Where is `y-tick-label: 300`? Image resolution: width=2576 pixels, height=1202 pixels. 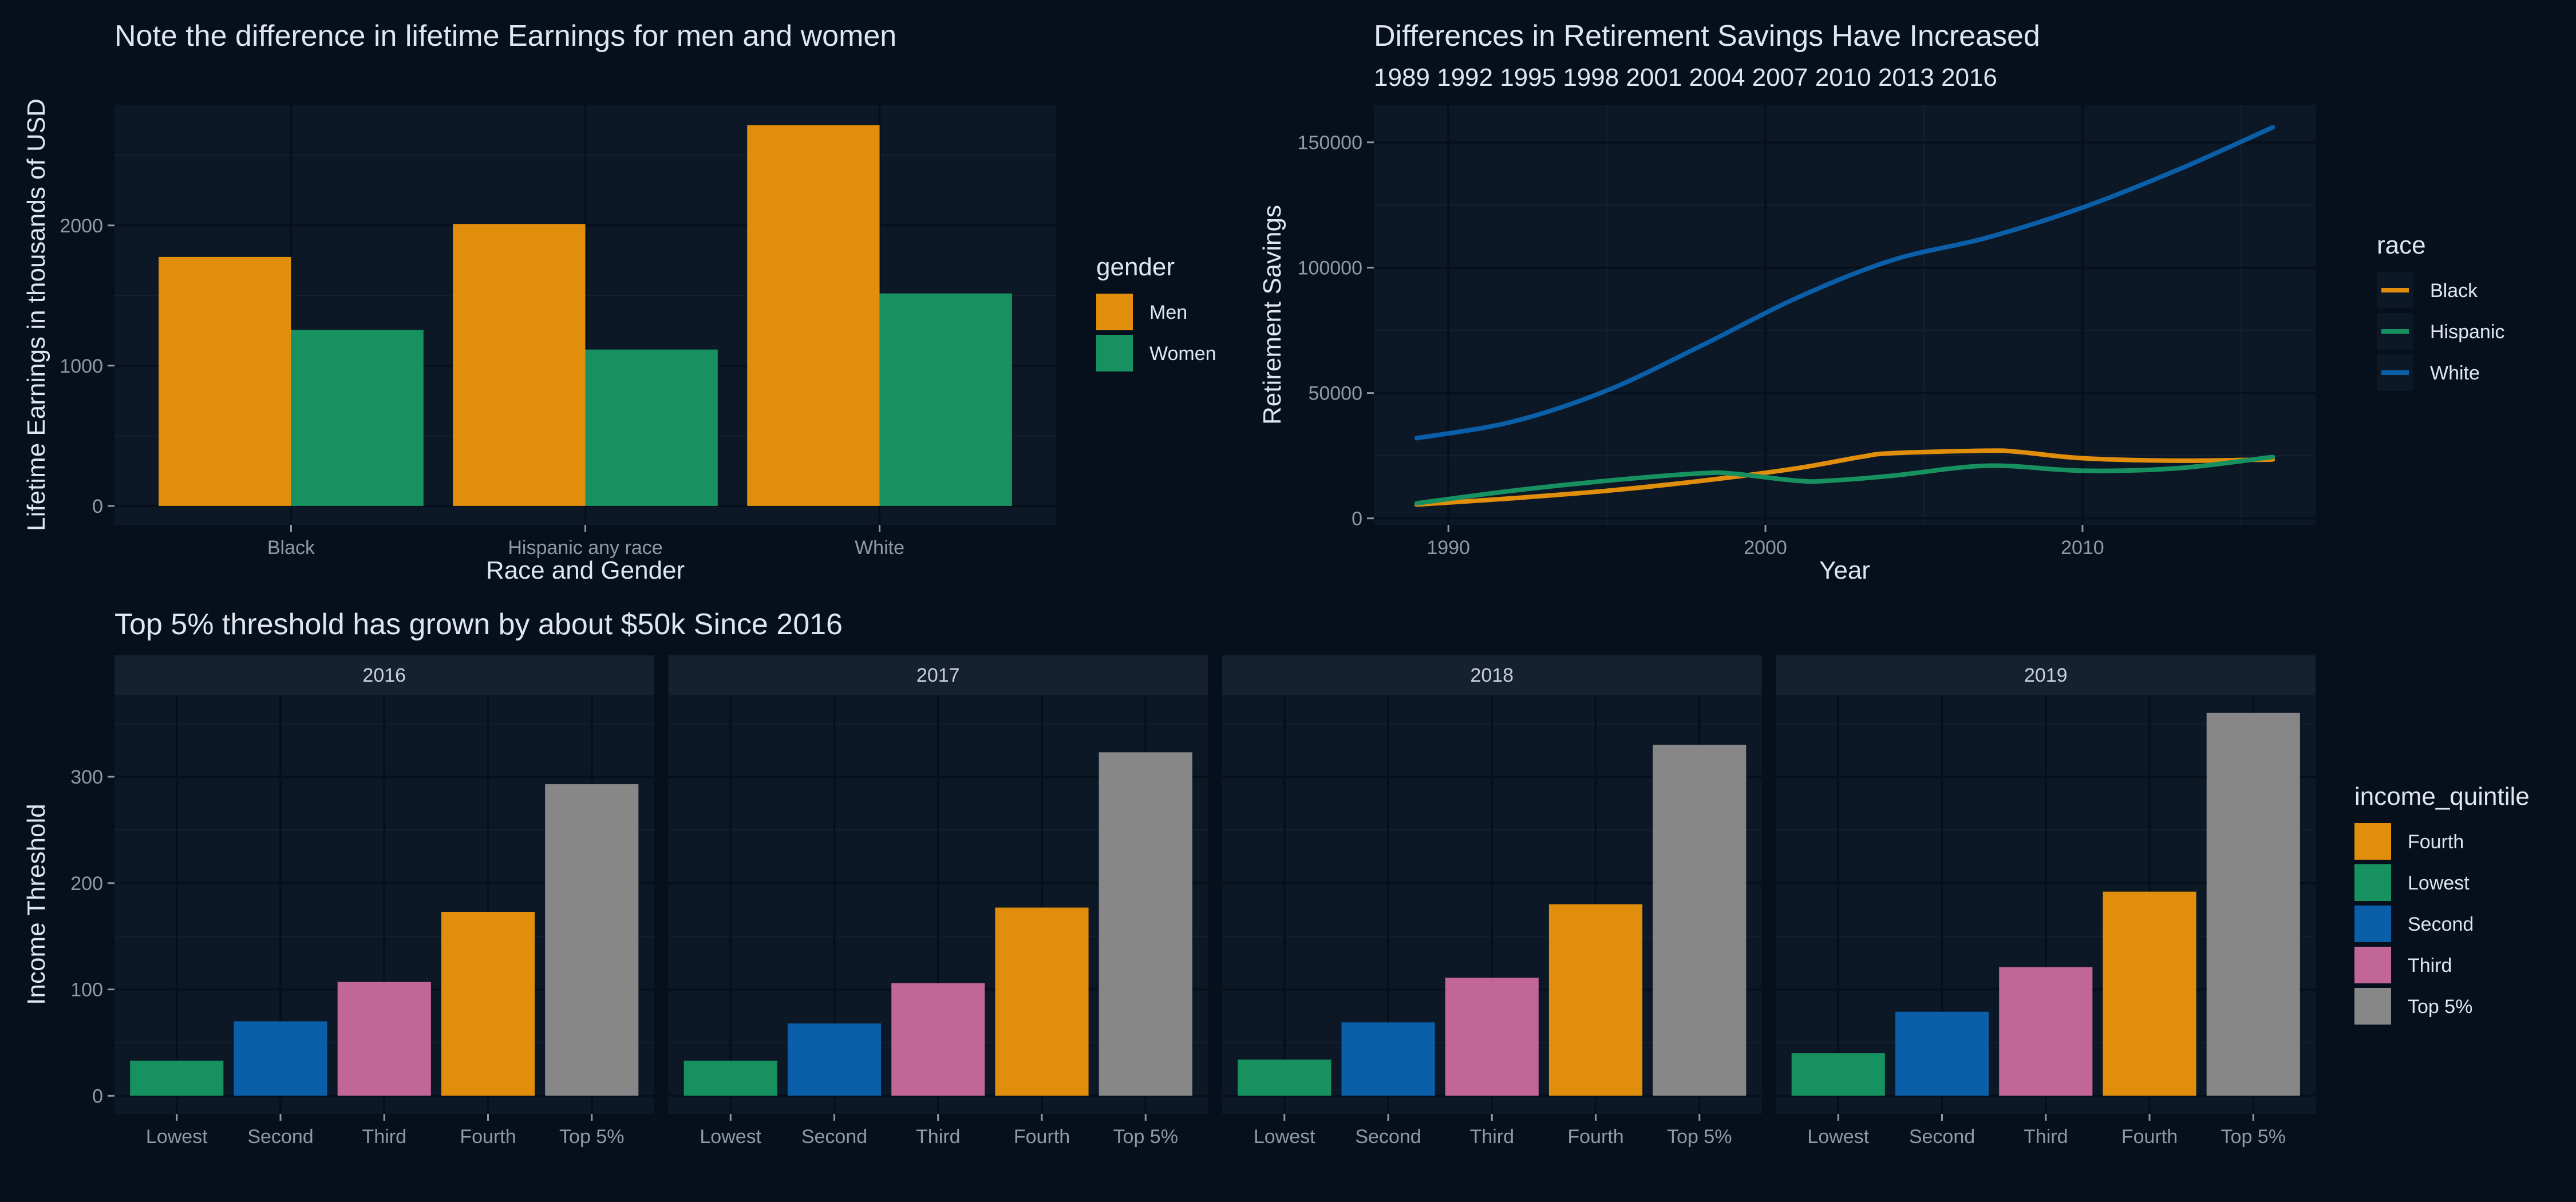 y-tick-label: 300 is located at coordinates (86, 777).